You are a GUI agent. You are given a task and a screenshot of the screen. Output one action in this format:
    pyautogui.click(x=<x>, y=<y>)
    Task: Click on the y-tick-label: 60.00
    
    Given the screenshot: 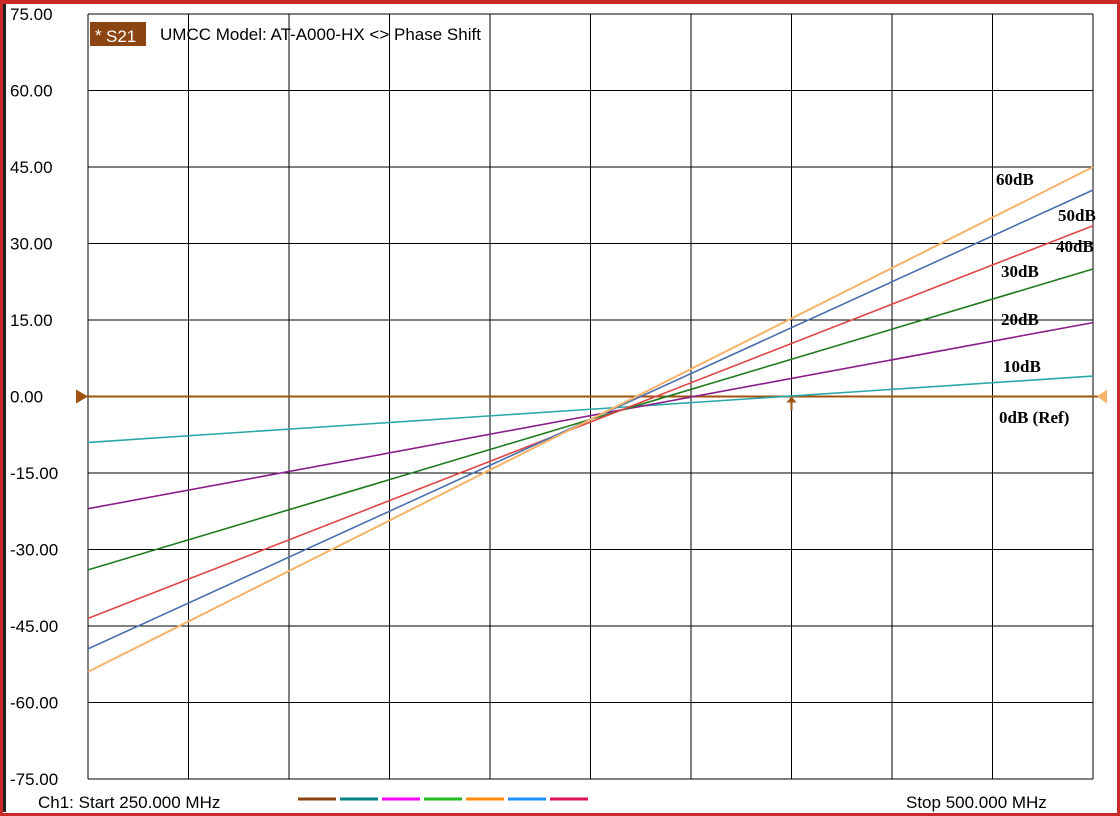 What is the action you would take?
    pyautogui.click(x=31, y=91)
    